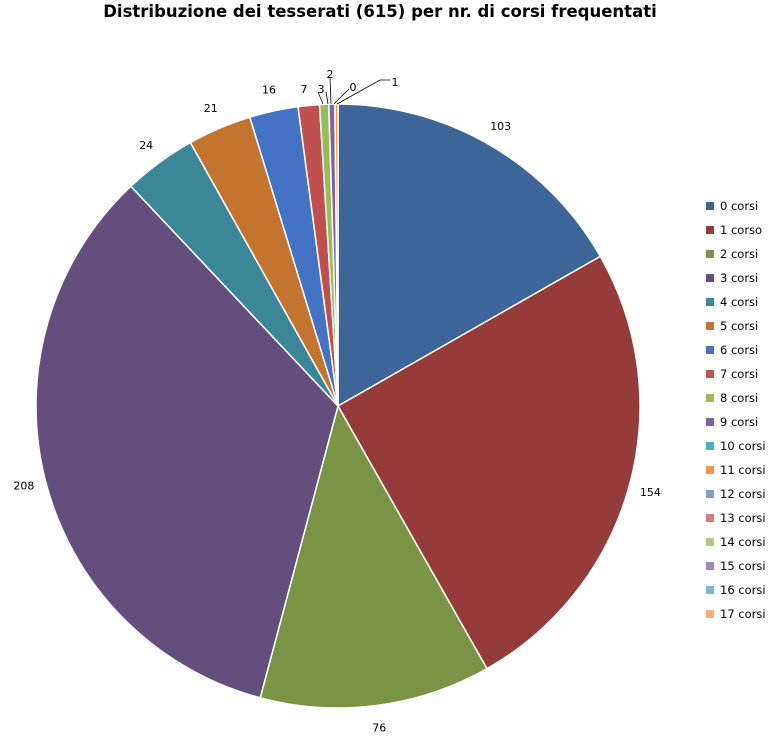 The image size is (771, 740). Describe the element at coordinates (469, 255) in the screenshot. I see `pie-slice-0-corsi` at that location.